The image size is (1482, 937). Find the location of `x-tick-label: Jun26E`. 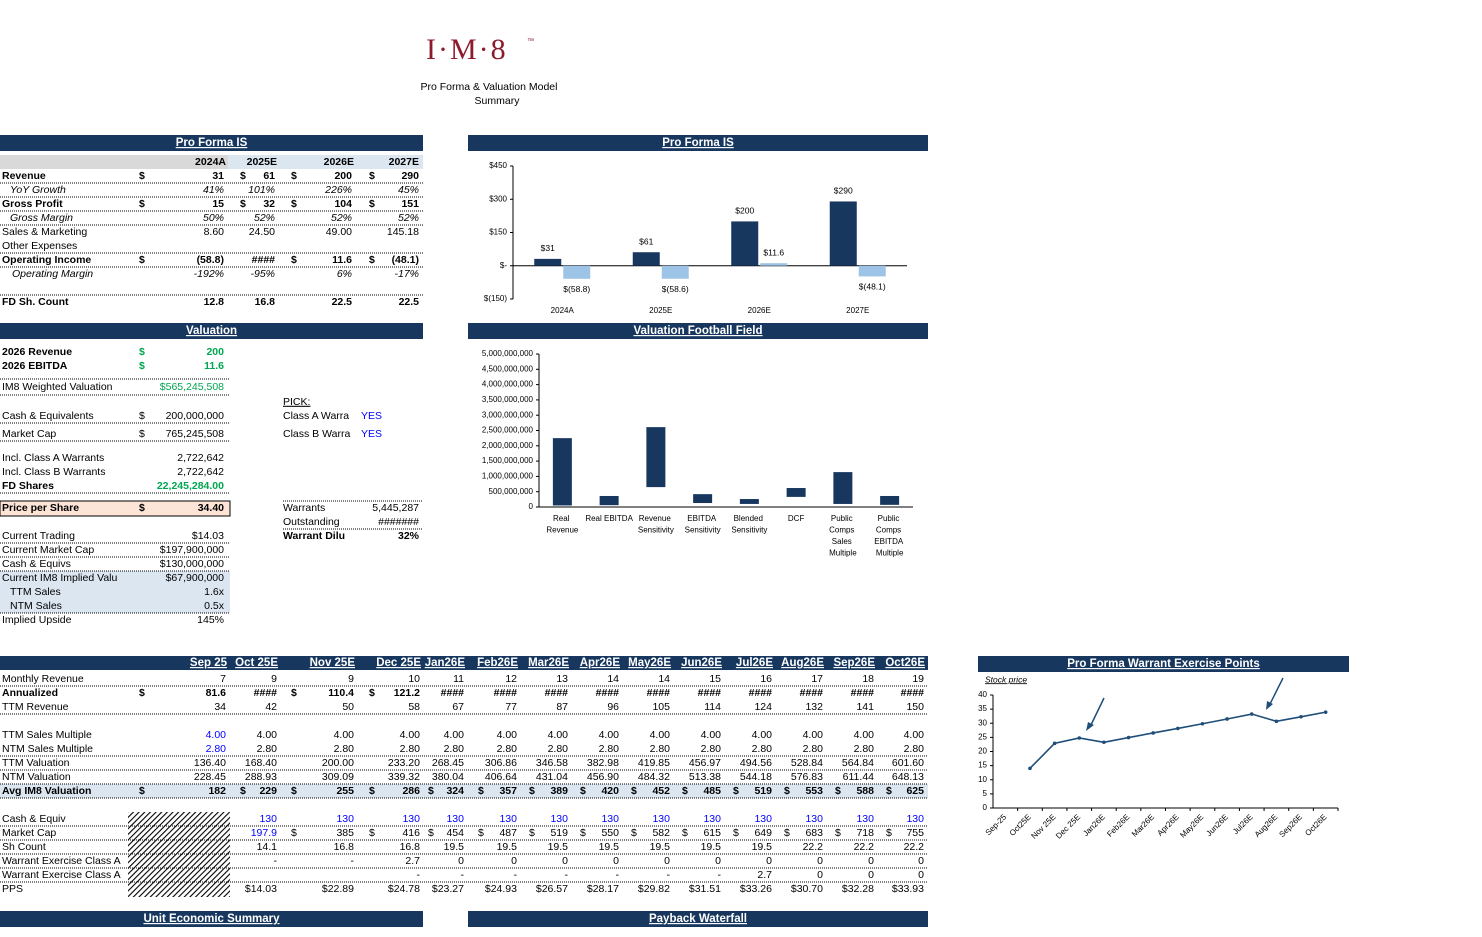

x-tick-label: Jun26E is located at coordinates (1217, 826).